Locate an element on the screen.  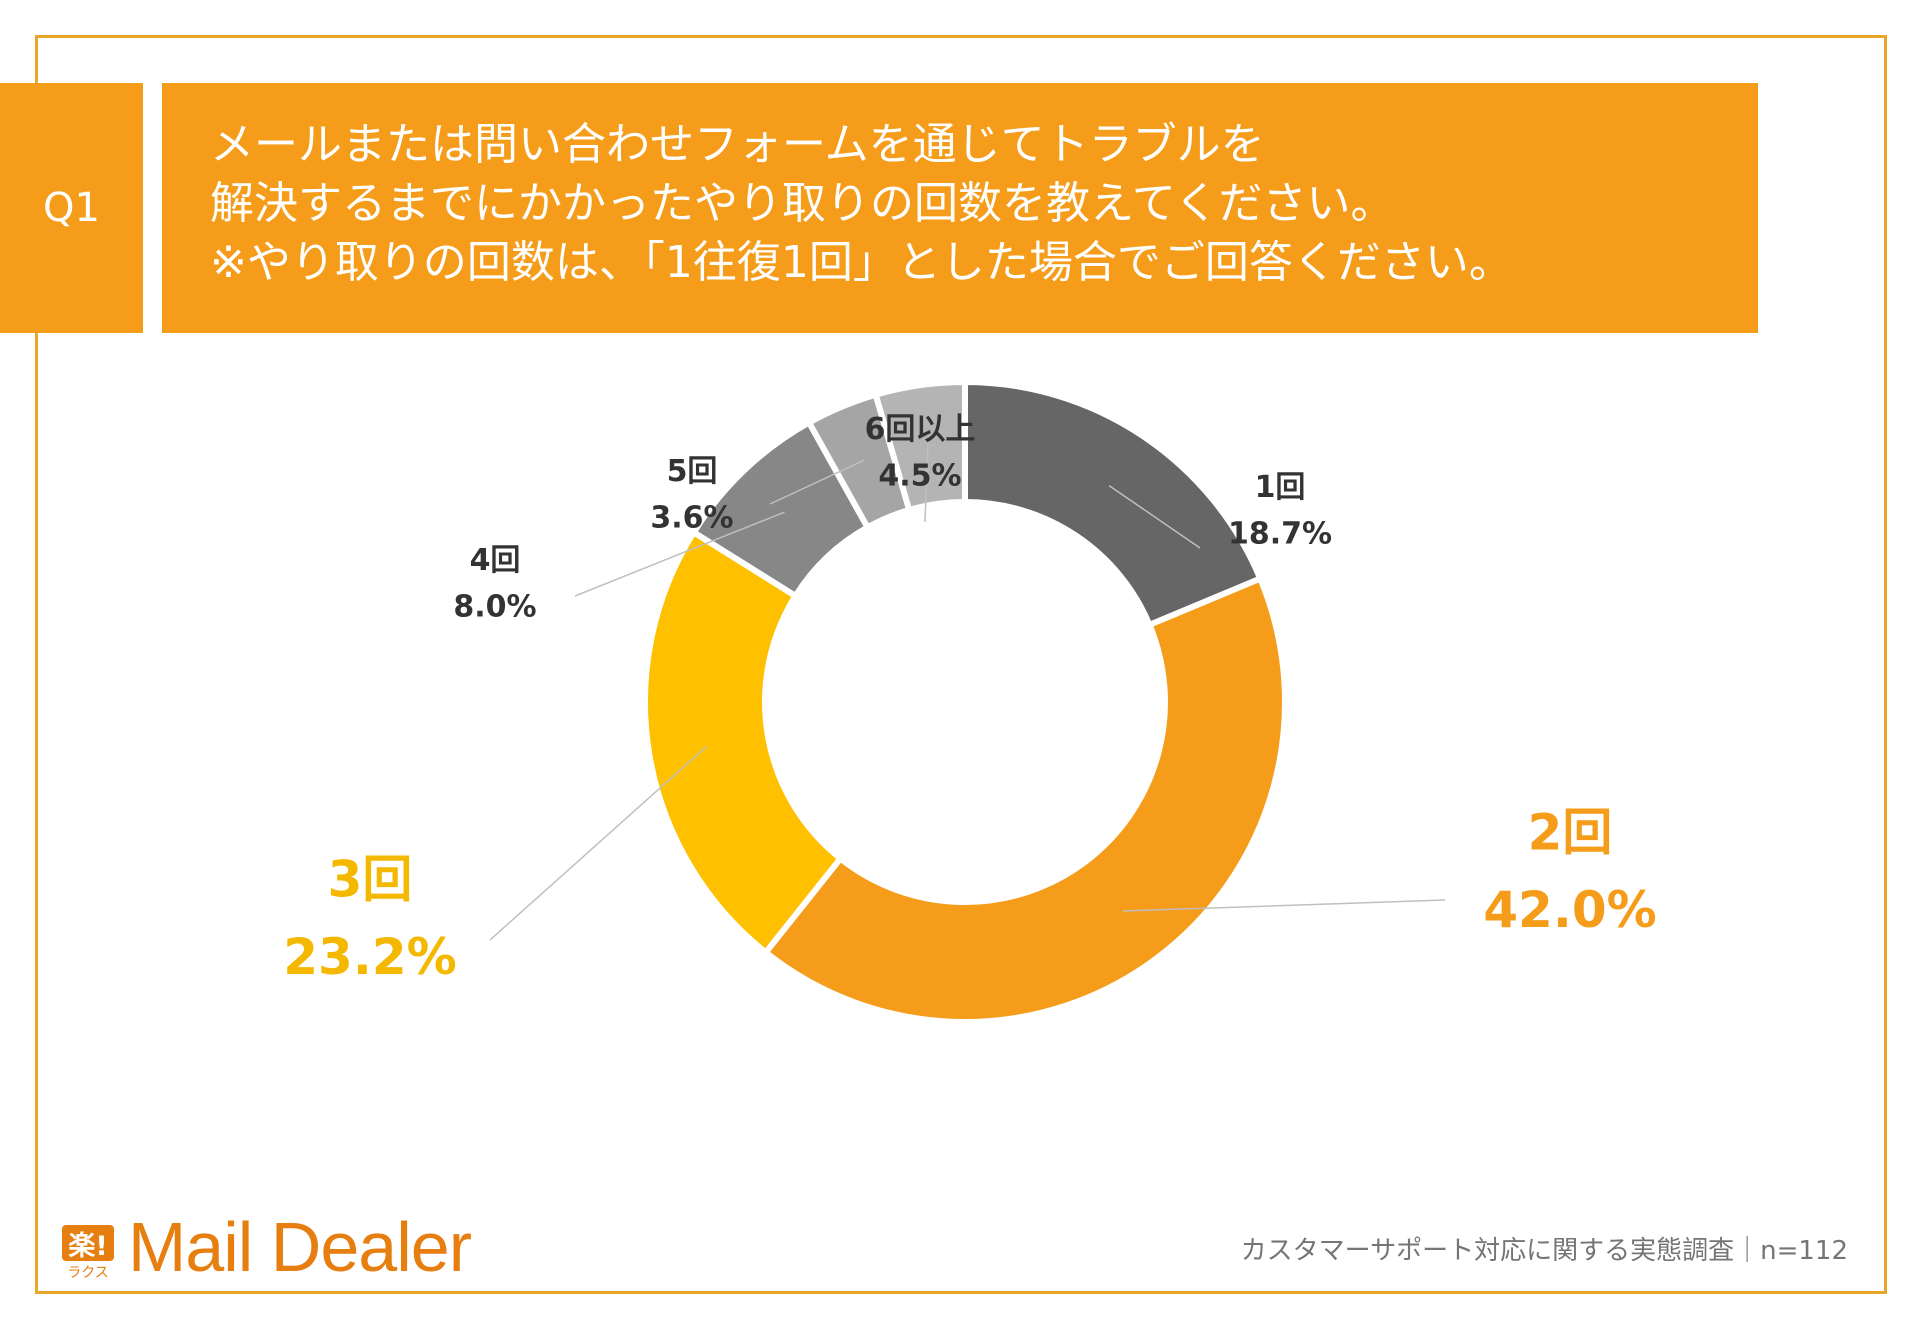
slice-value-label-4: 8.0% is located at coordinates (494, 606).